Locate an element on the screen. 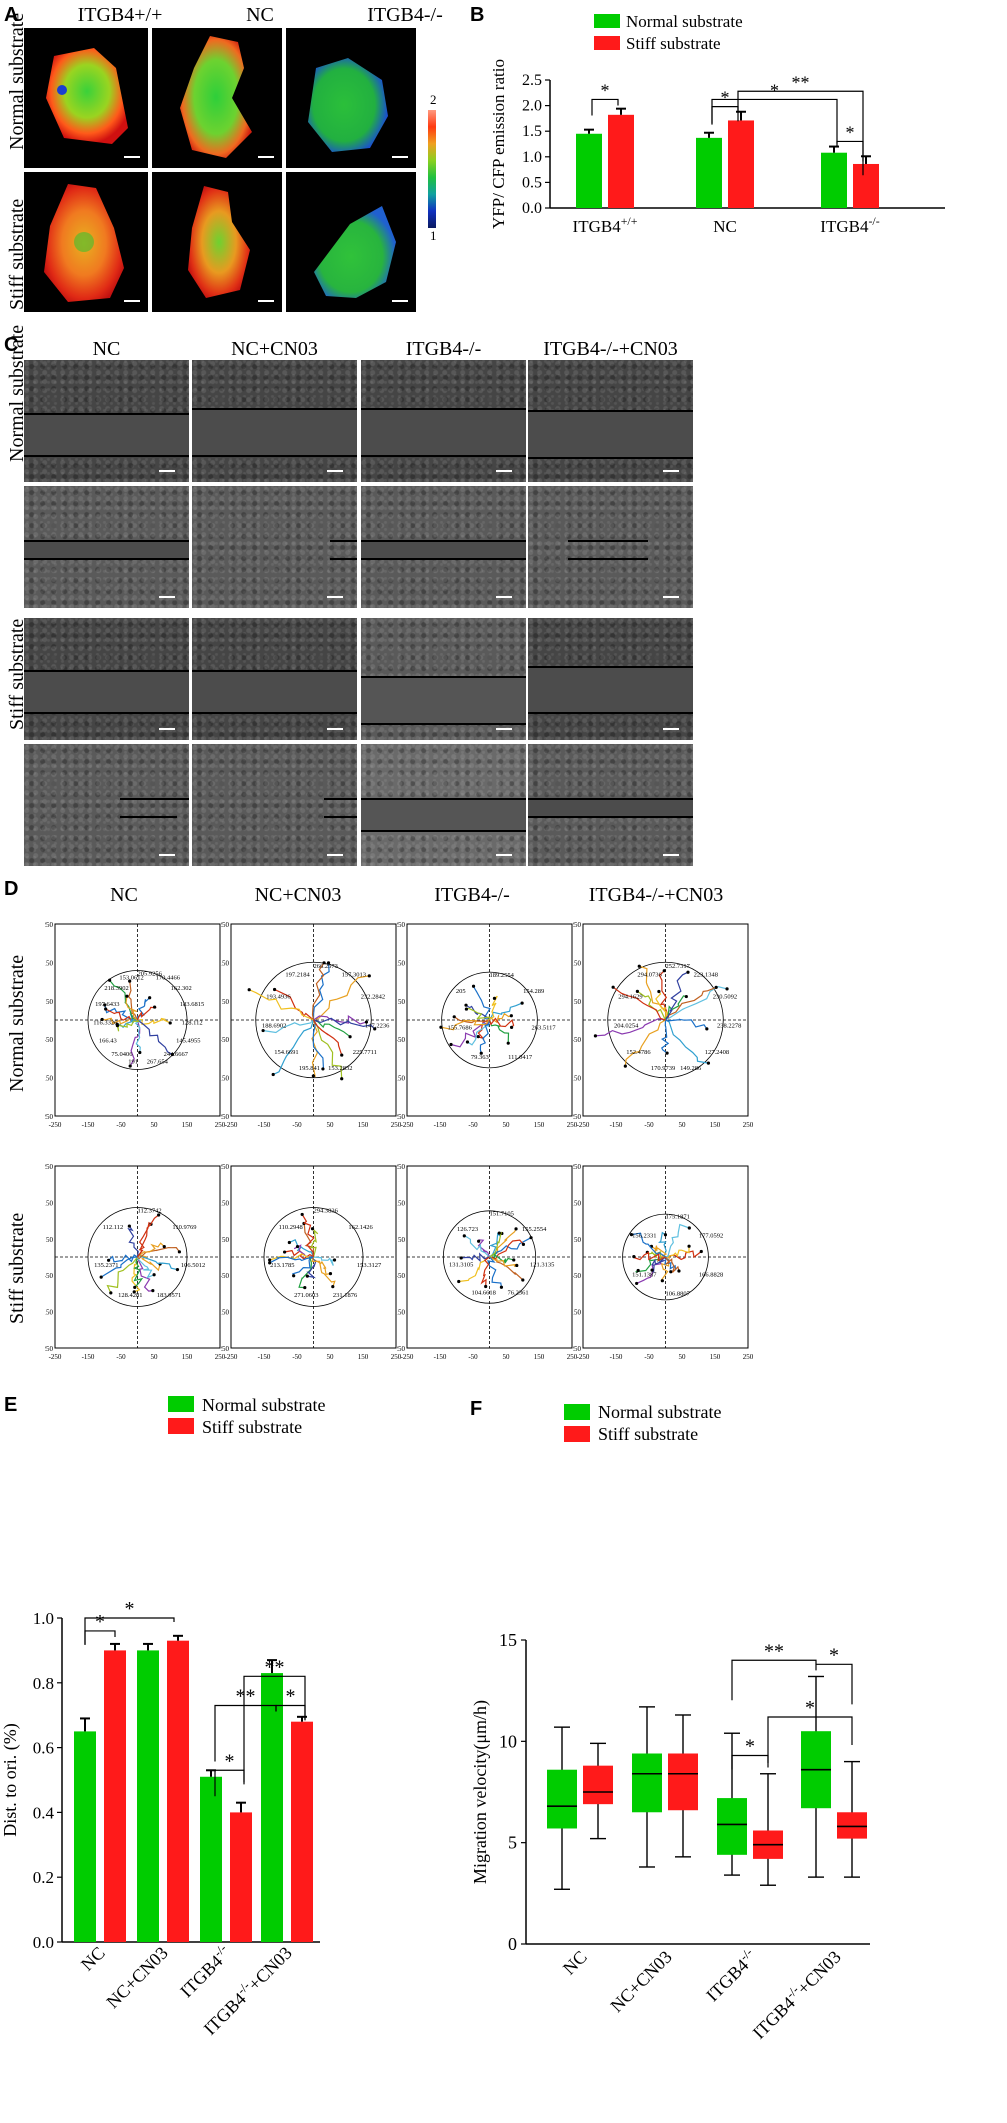  scratch-image-nc-normal-0h is located at coordinates (106, 421).